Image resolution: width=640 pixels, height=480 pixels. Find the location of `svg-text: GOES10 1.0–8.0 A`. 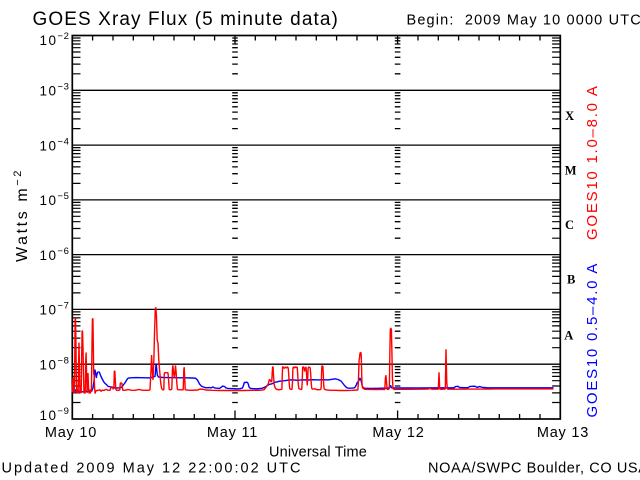

svg-text: GOES10 1.0–8.0 A is located at coordinates (592, 162).